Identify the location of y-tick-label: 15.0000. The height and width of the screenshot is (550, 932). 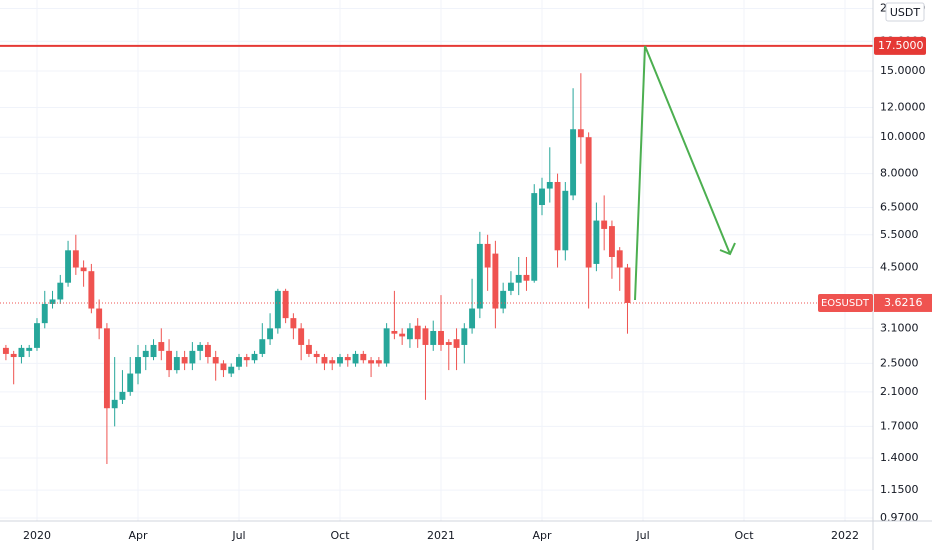
(903, 70).